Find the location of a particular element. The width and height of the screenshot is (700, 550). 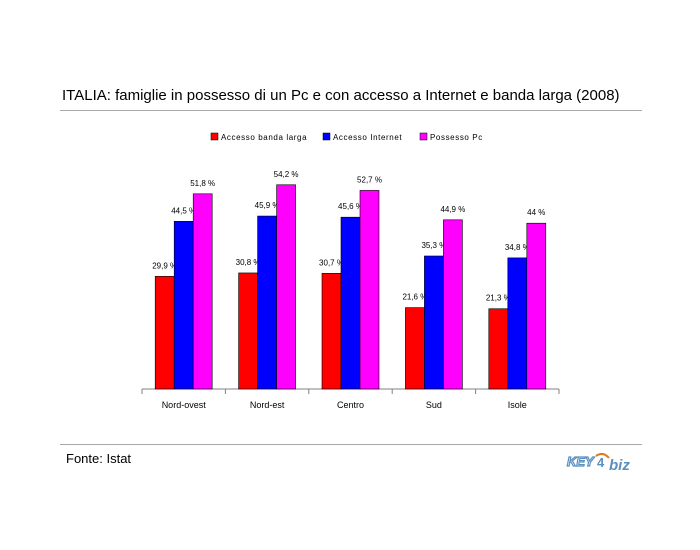

data-label: 30,7 % is located at coordinates (331, 262).